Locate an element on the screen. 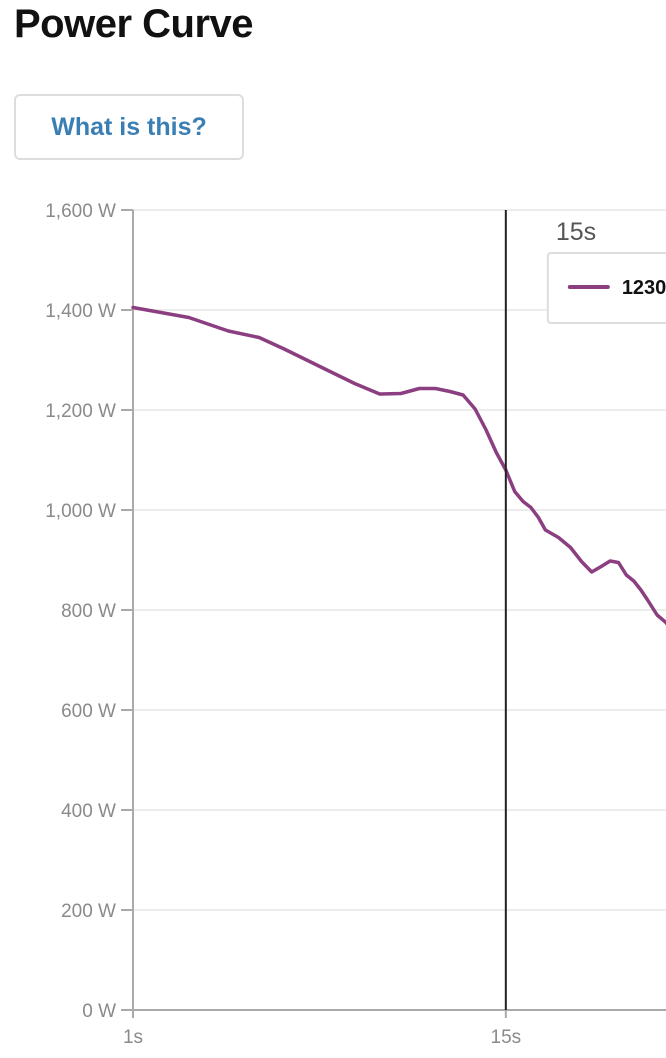 Image resolution: width=666 pixels, height=1058 pixels. x-tick-label: 1s is located at coordinates (133, 1037).